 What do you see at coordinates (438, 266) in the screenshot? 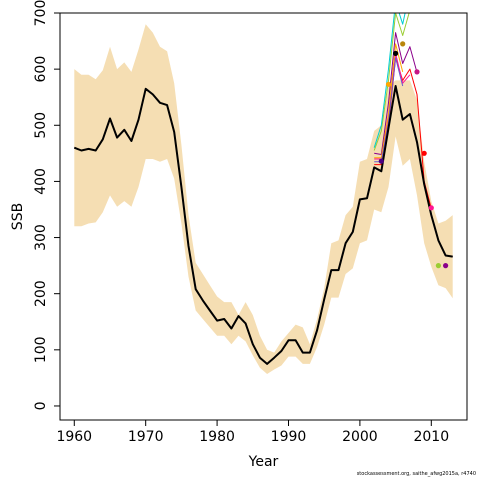
I see `endpoint-marker-2011` at bounding box center [438, 266].